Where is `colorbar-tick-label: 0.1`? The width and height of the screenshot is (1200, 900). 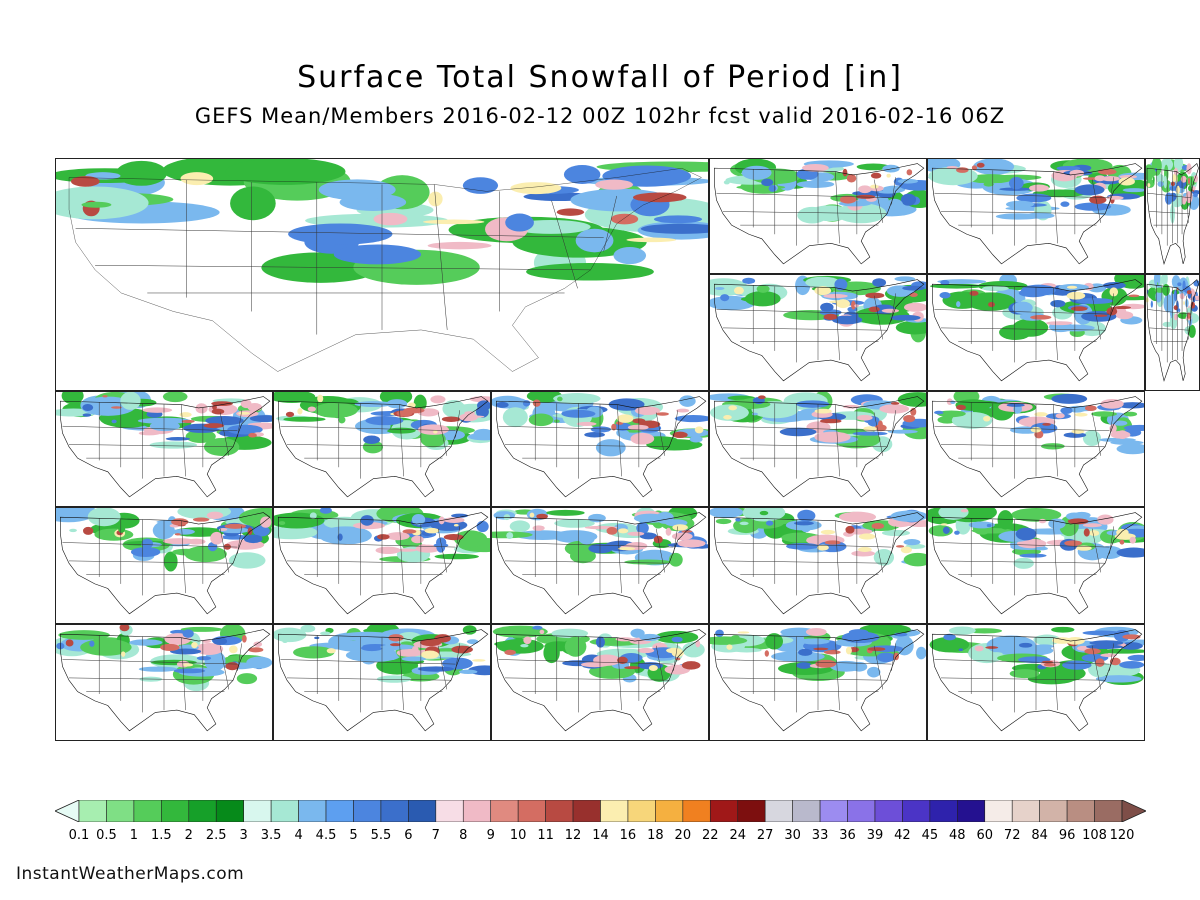 colorbar-tick-label: 0.1 is located at coordinates (79, 835).